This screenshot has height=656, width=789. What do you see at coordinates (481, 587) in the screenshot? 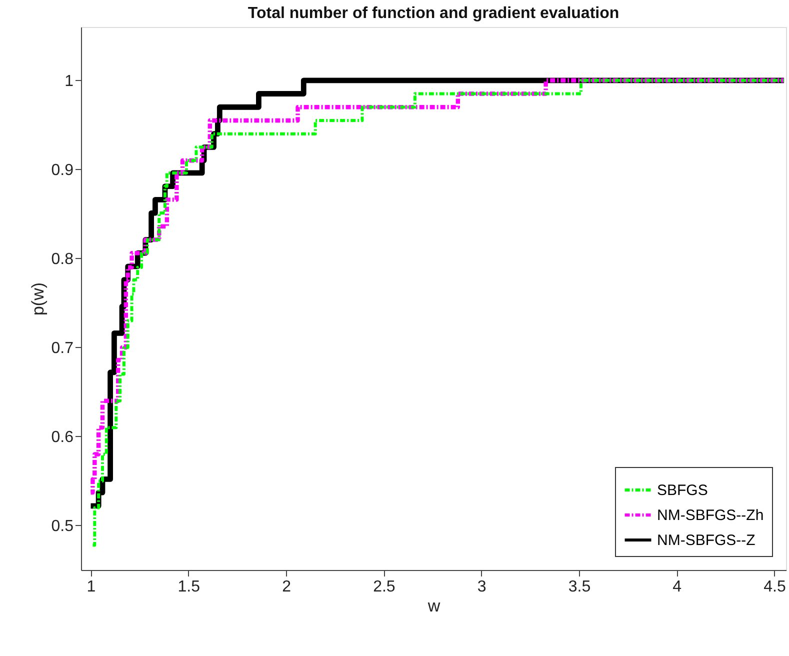
I see `x-tick-label: 3` at bounding box center [481, 587].